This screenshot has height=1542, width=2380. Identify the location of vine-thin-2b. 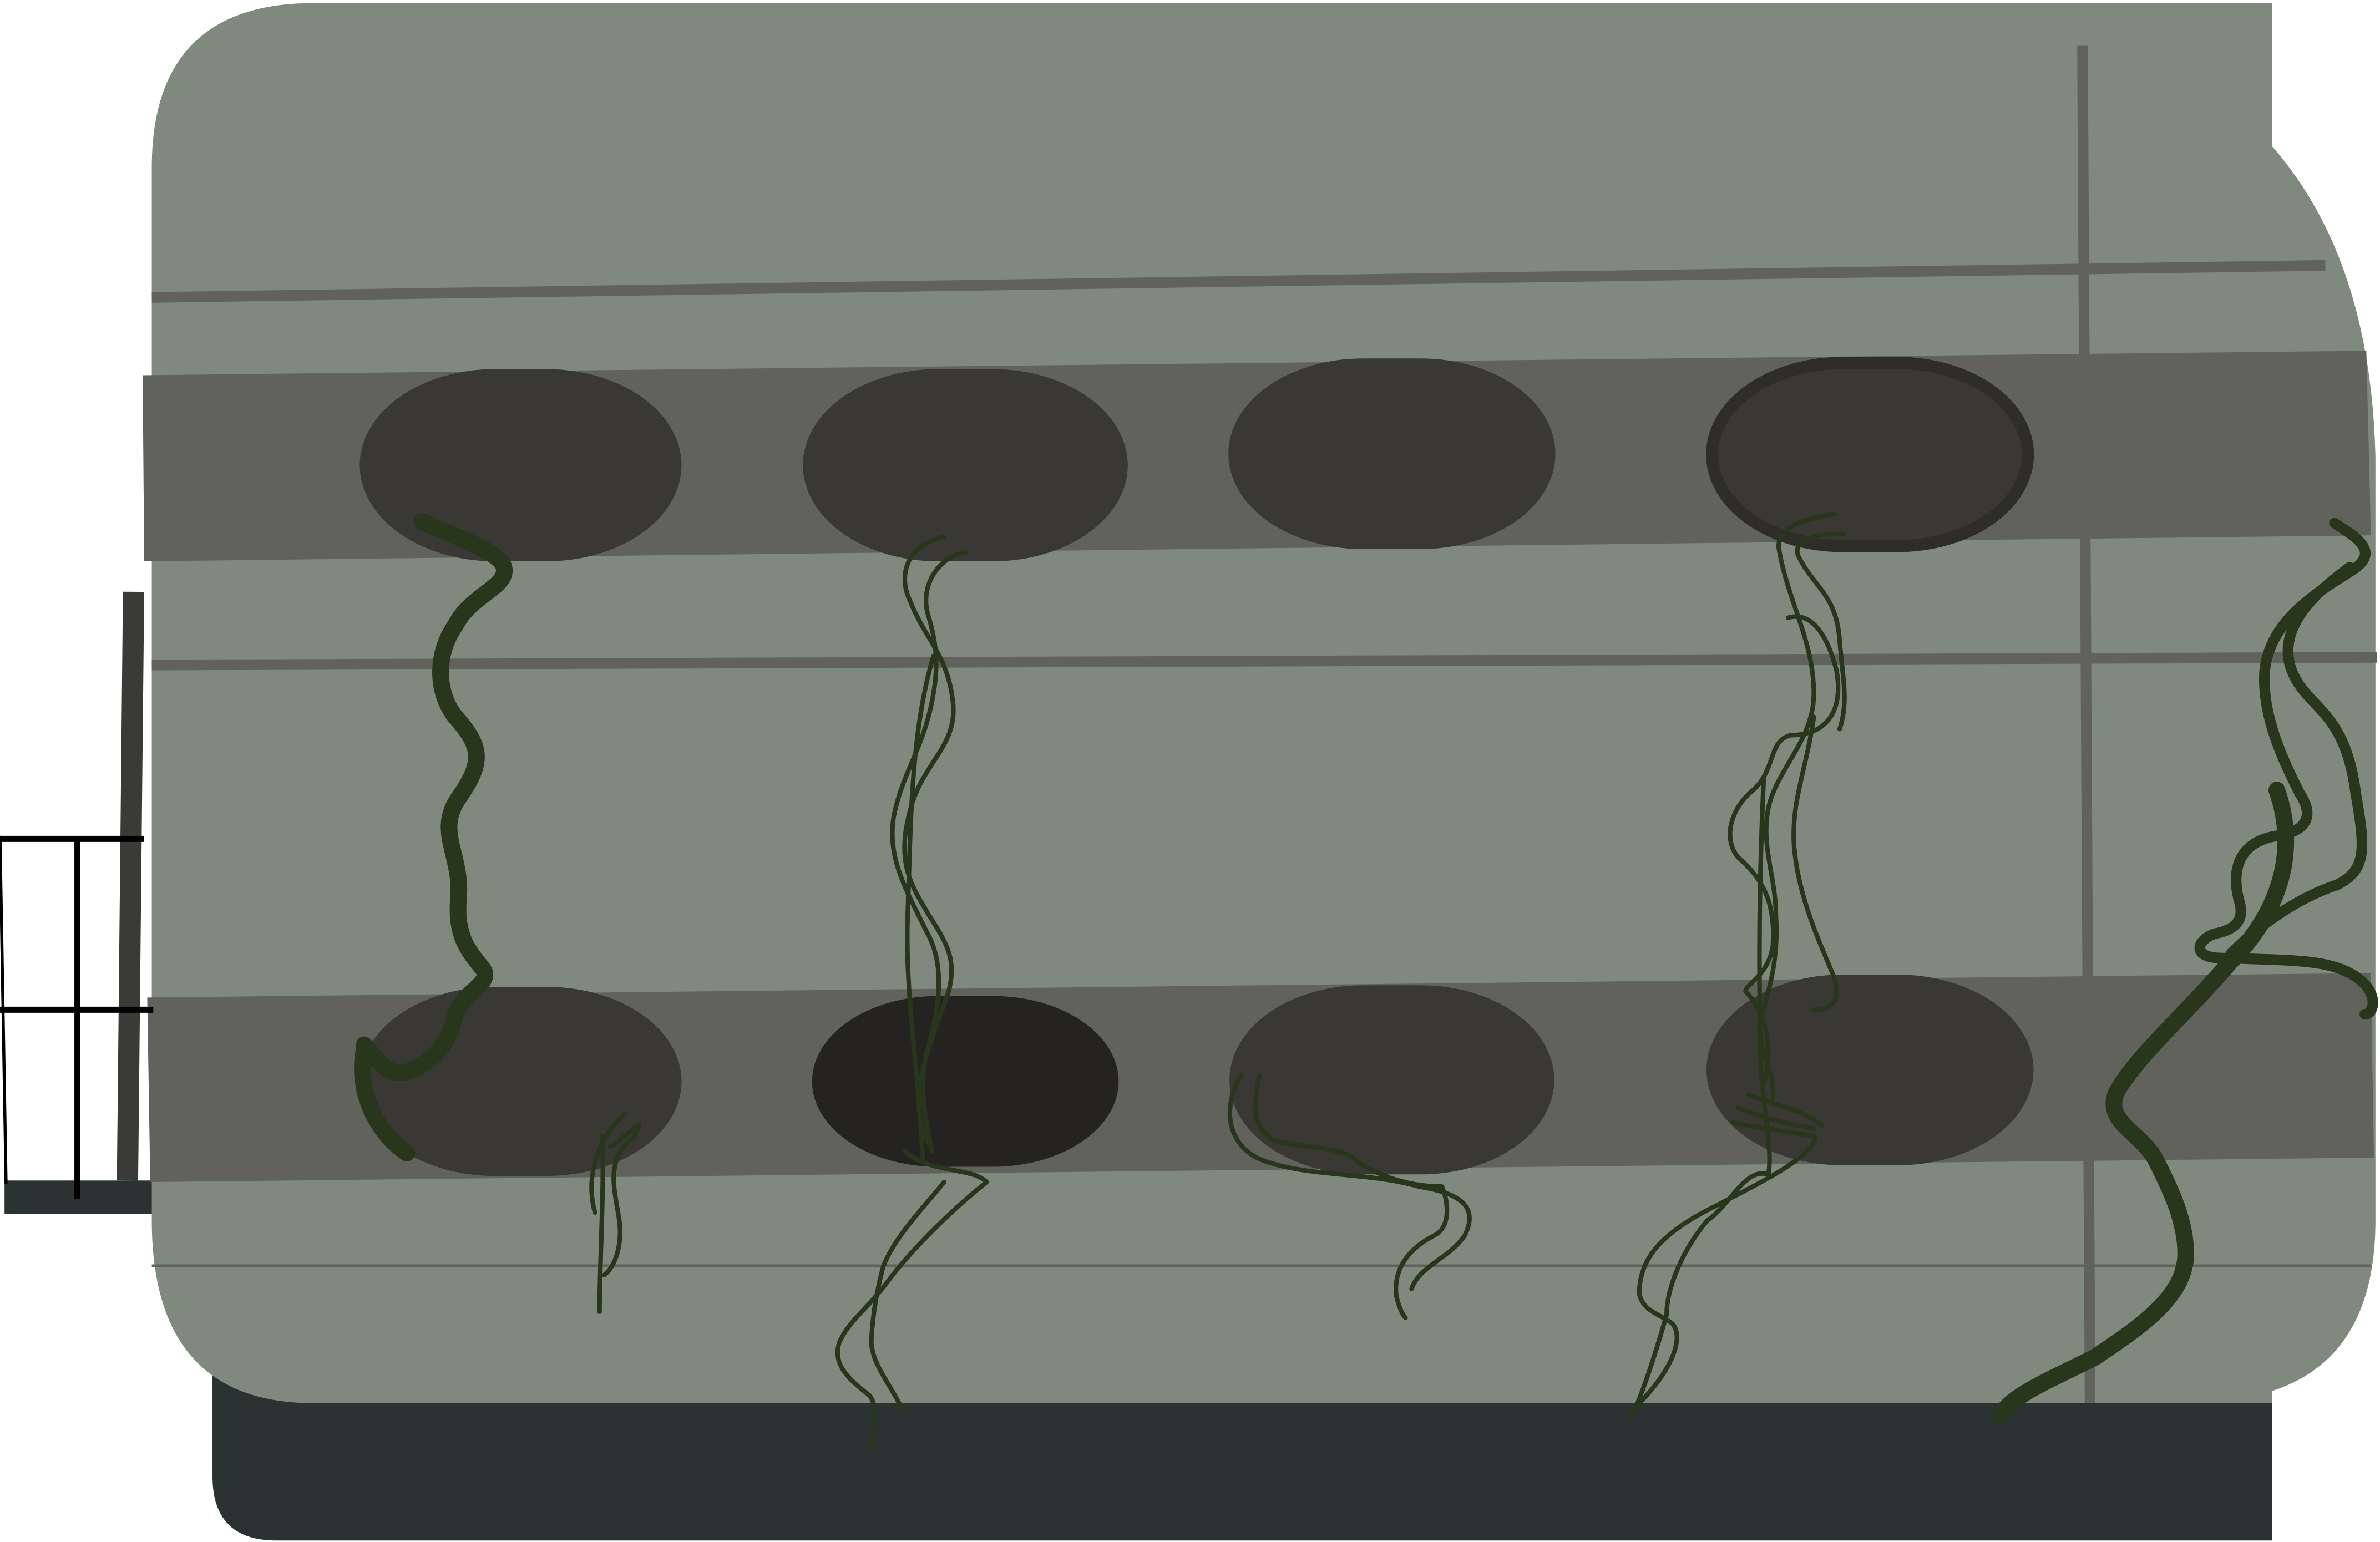
(929, 852).